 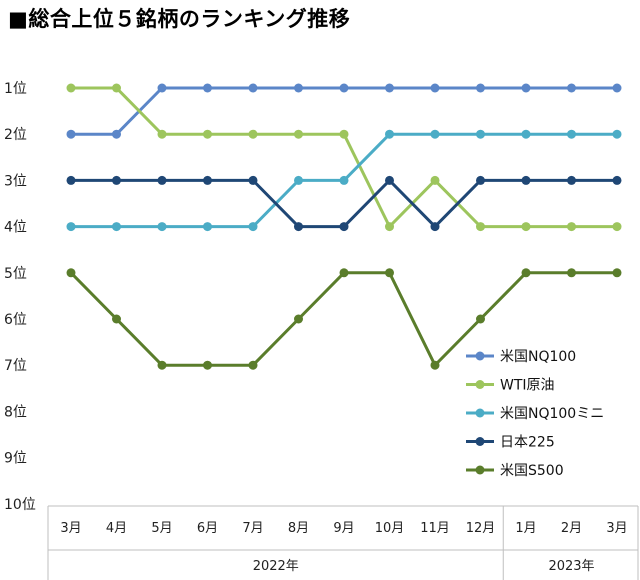 What do you see at coordinates (15, 228) in the screenshot?
I see `y-tick-label: 4位` at bounding box center [15, 228].